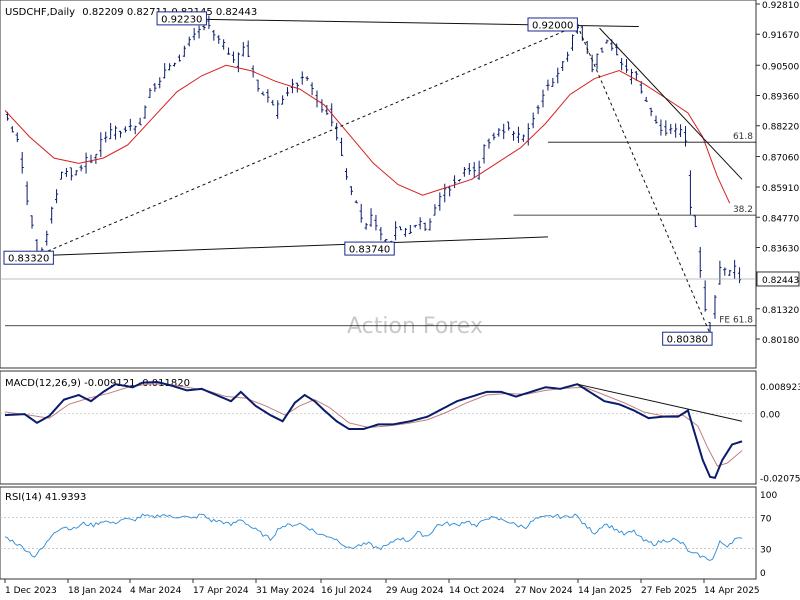 The image size is (800, 600). Describe the element at coordinates (743, 137) in the screenshot. I see `fib-level-label: 61.8` at that location.